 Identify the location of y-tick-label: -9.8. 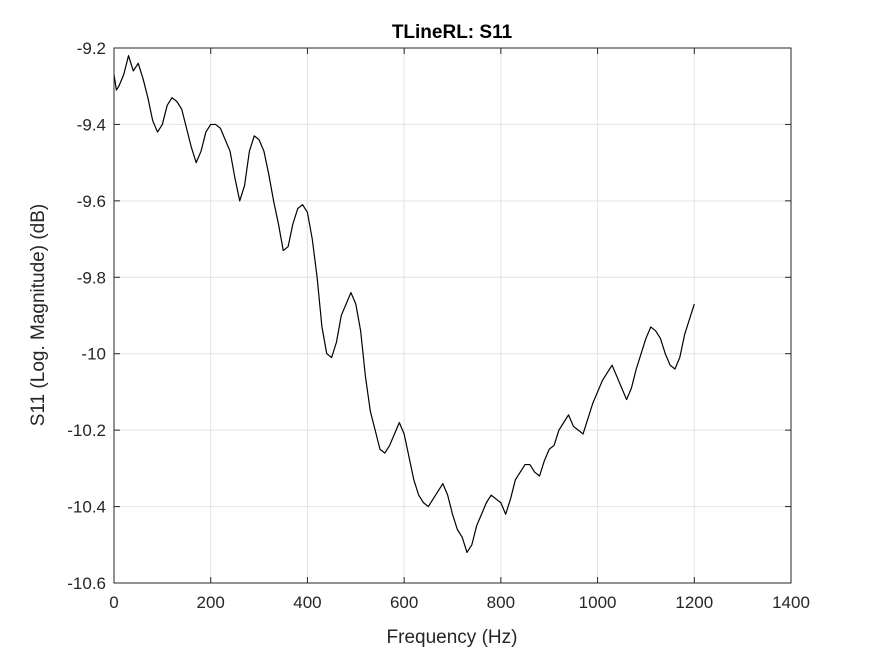
(91, 277).